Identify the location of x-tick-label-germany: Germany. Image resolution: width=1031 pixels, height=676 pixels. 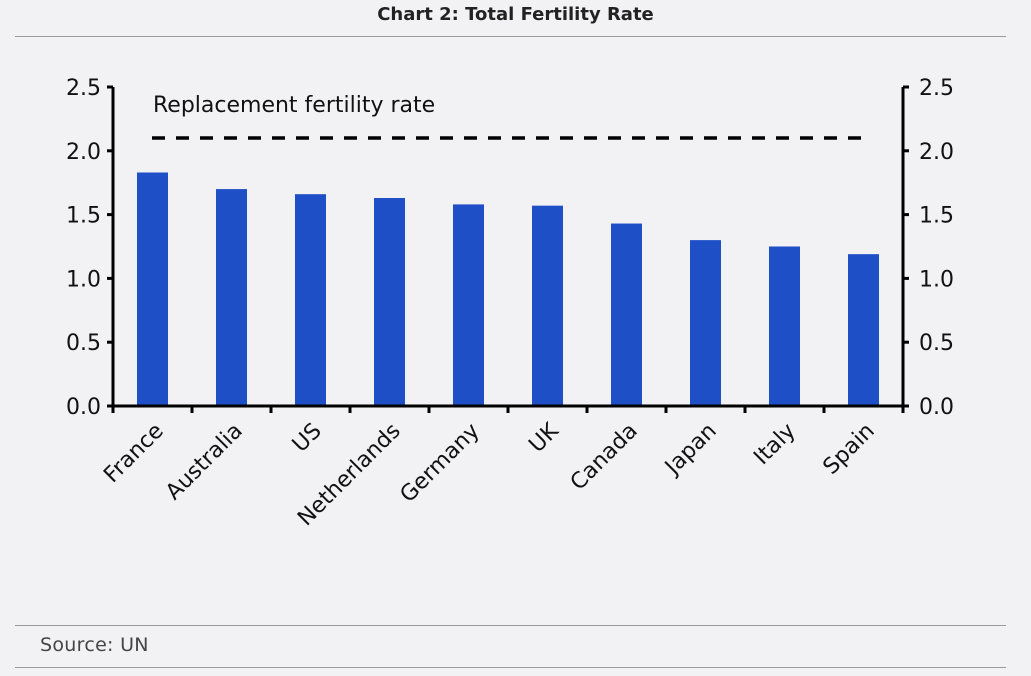
(440, 463).